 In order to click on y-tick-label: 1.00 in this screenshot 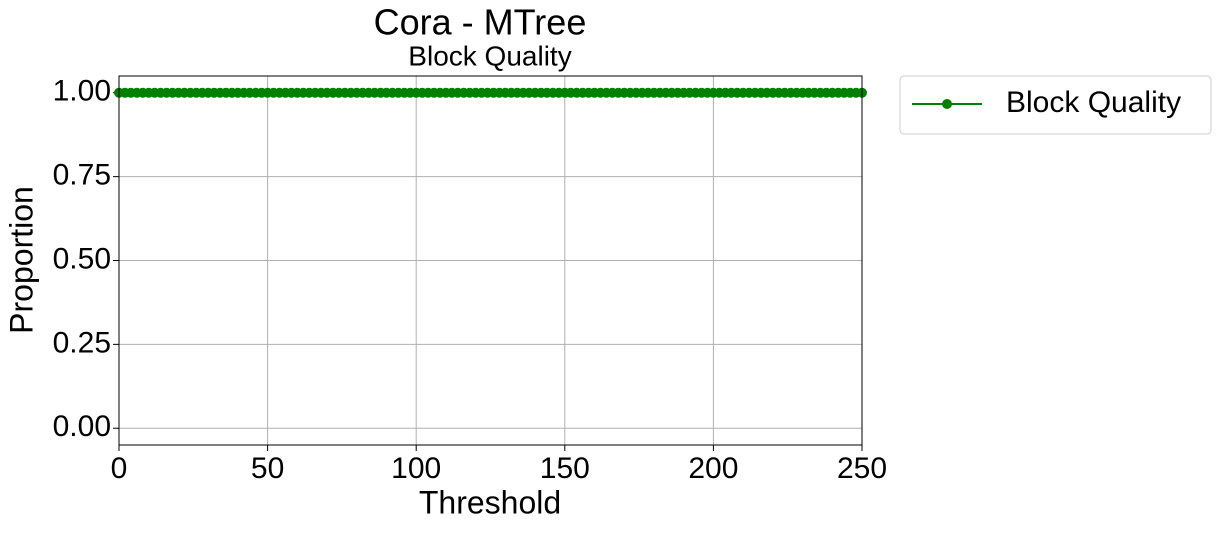, I will do `click(82, 91)`.